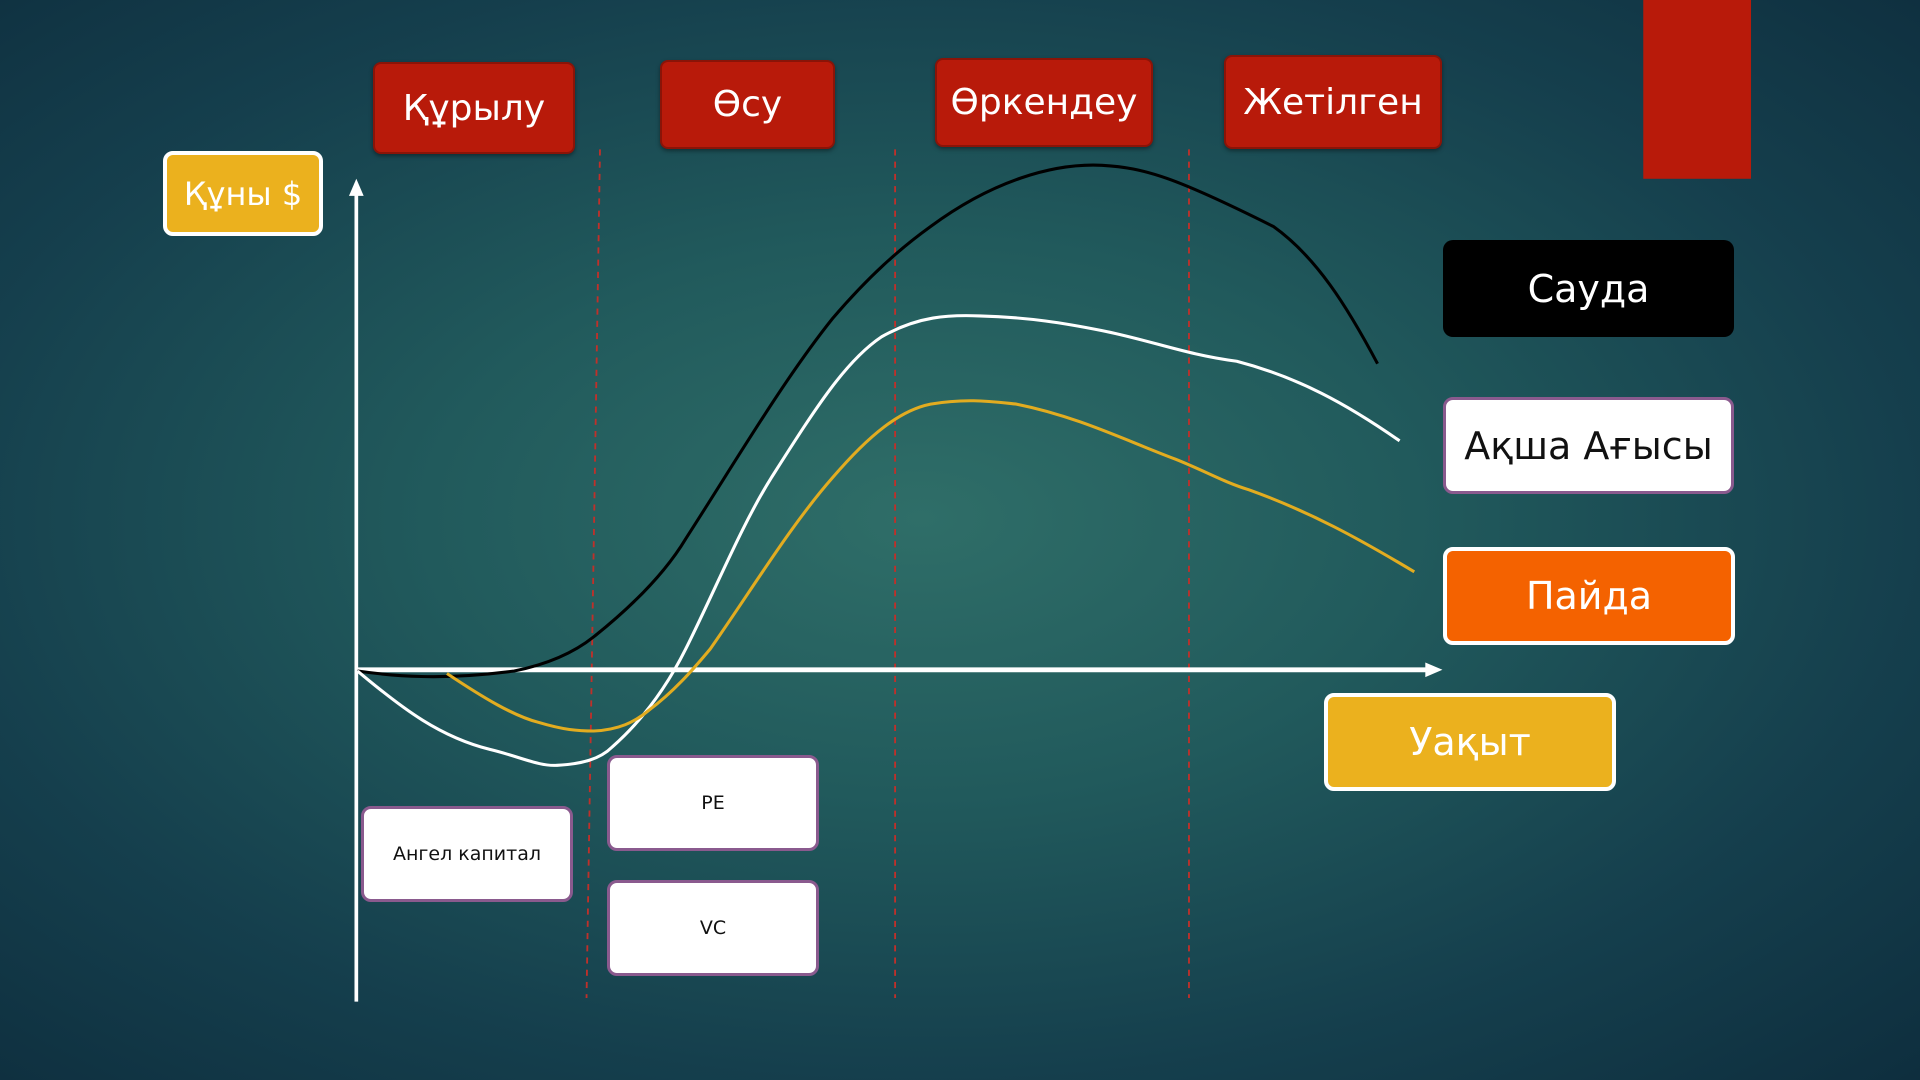  I want to click on funding-pe: PE, so click(713, 803).